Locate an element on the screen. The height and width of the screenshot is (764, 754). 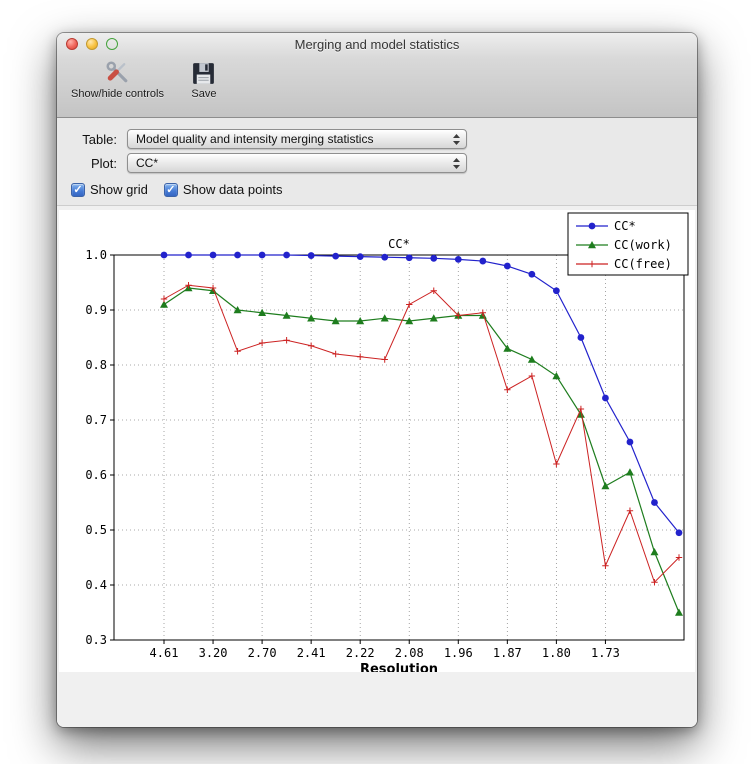
svg-text: CC(work) is located at coordinates (643, 245).